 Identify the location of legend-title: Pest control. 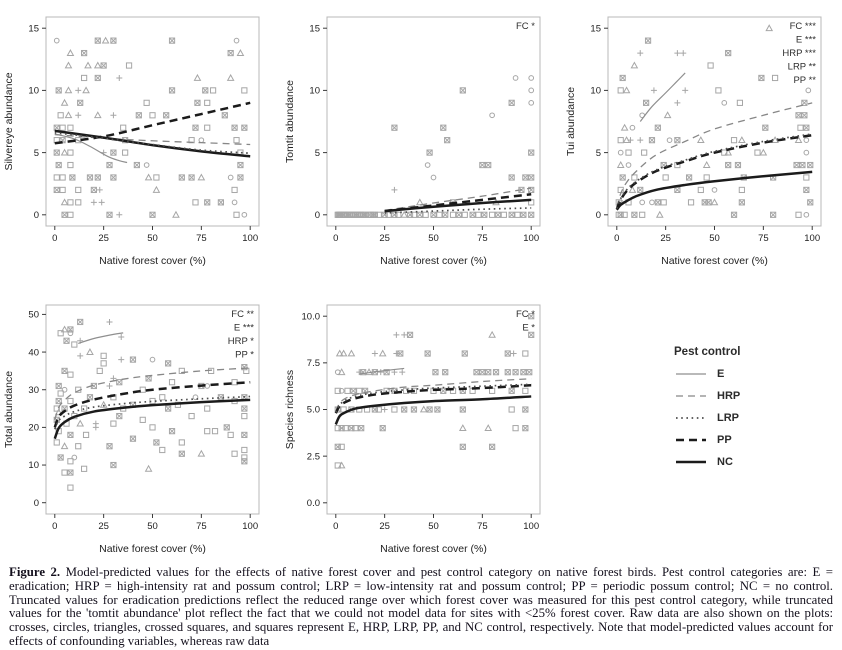
(707, 352).